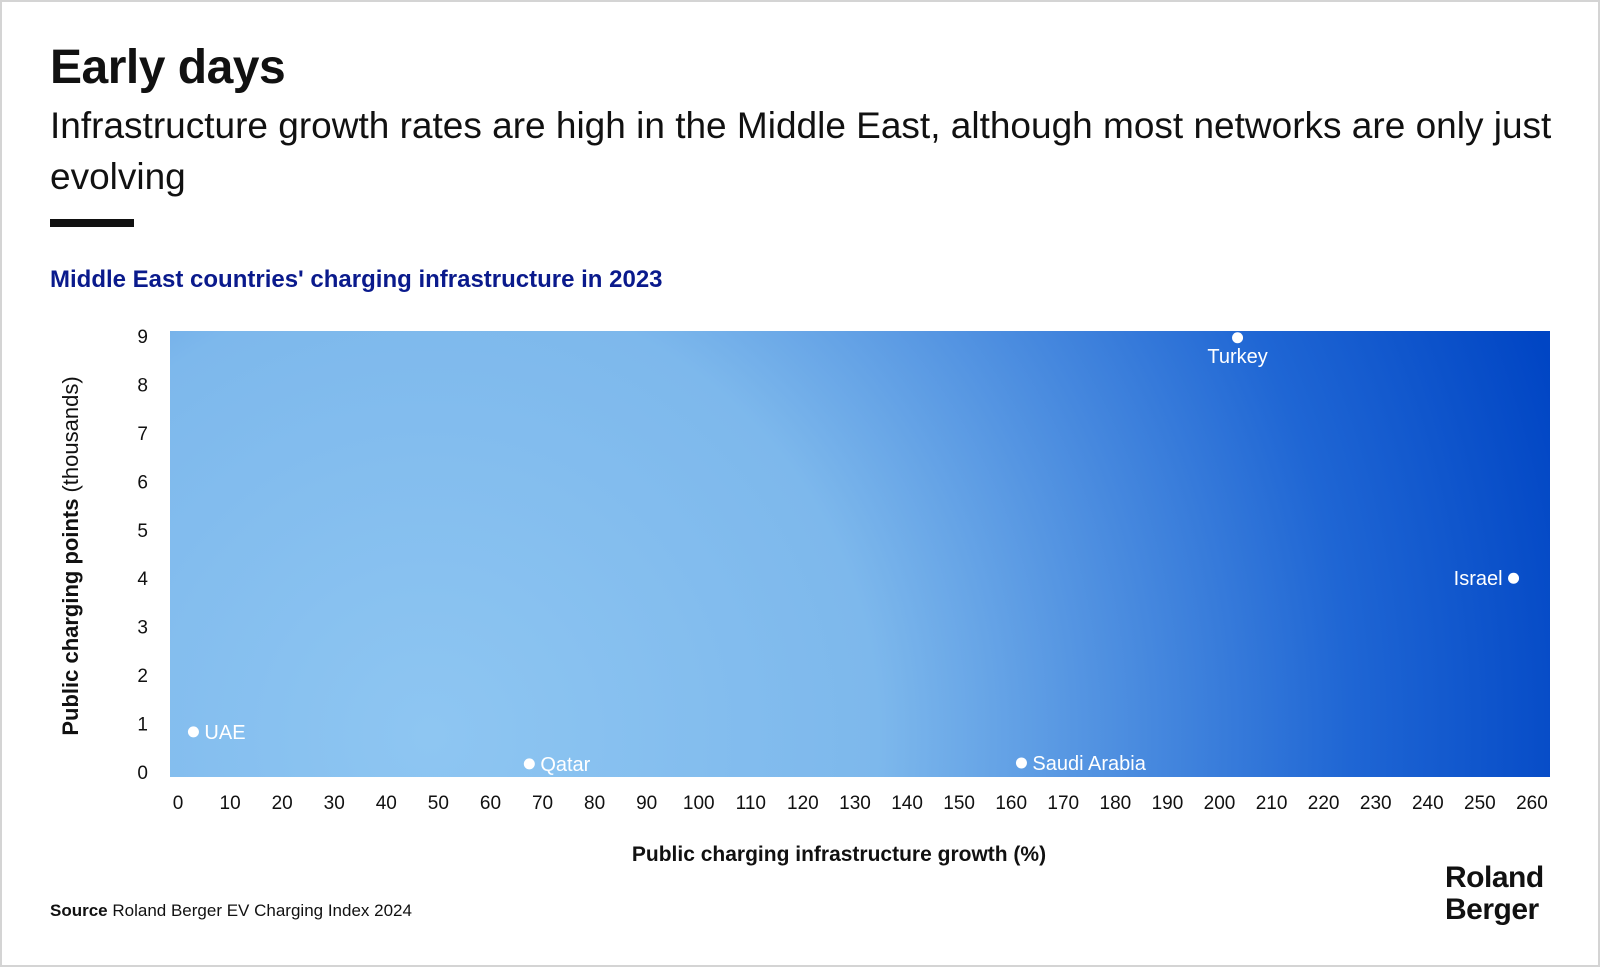 The image size is (1600, 967). I want to click on y-tick-label: 8, so click(142, 385).